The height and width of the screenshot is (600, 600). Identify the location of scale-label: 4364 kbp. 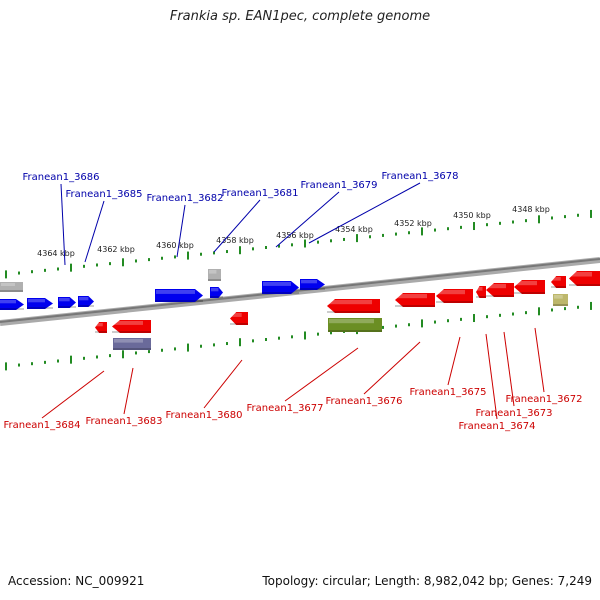
(56, 253).